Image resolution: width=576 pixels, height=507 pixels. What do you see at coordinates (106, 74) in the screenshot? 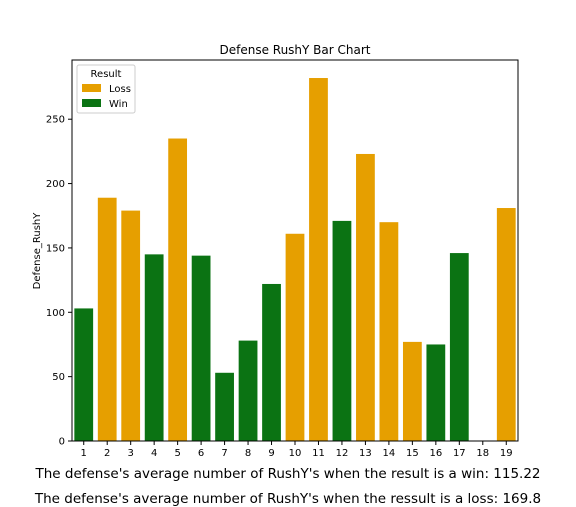
I see `legend-title: Result` at bounding box center [106, 74].